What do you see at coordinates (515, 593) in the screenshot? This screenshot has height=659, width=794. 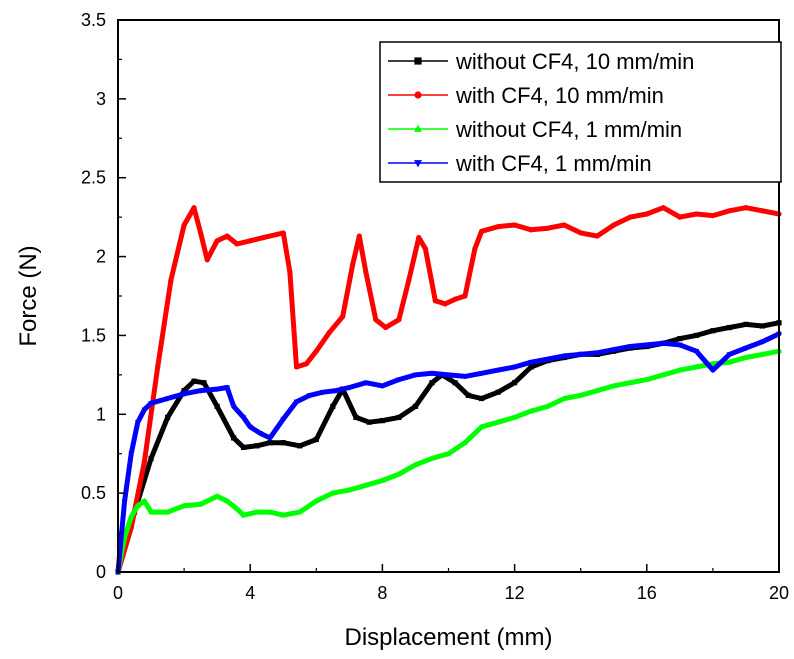 I see `x-tick-label: 12` at bounding box center [515, 593].